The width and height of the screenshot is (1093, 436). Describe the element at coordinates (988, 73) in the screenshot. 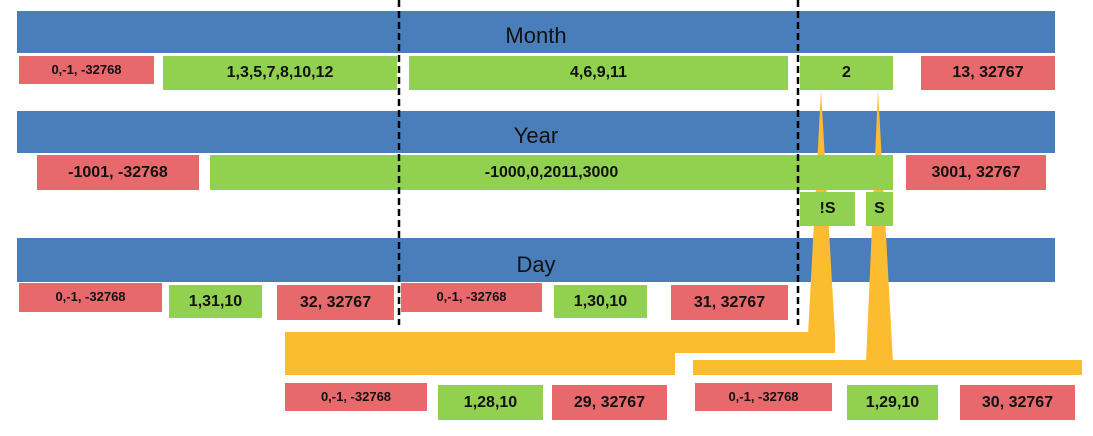

I see `box: 13, 32767` at that location.